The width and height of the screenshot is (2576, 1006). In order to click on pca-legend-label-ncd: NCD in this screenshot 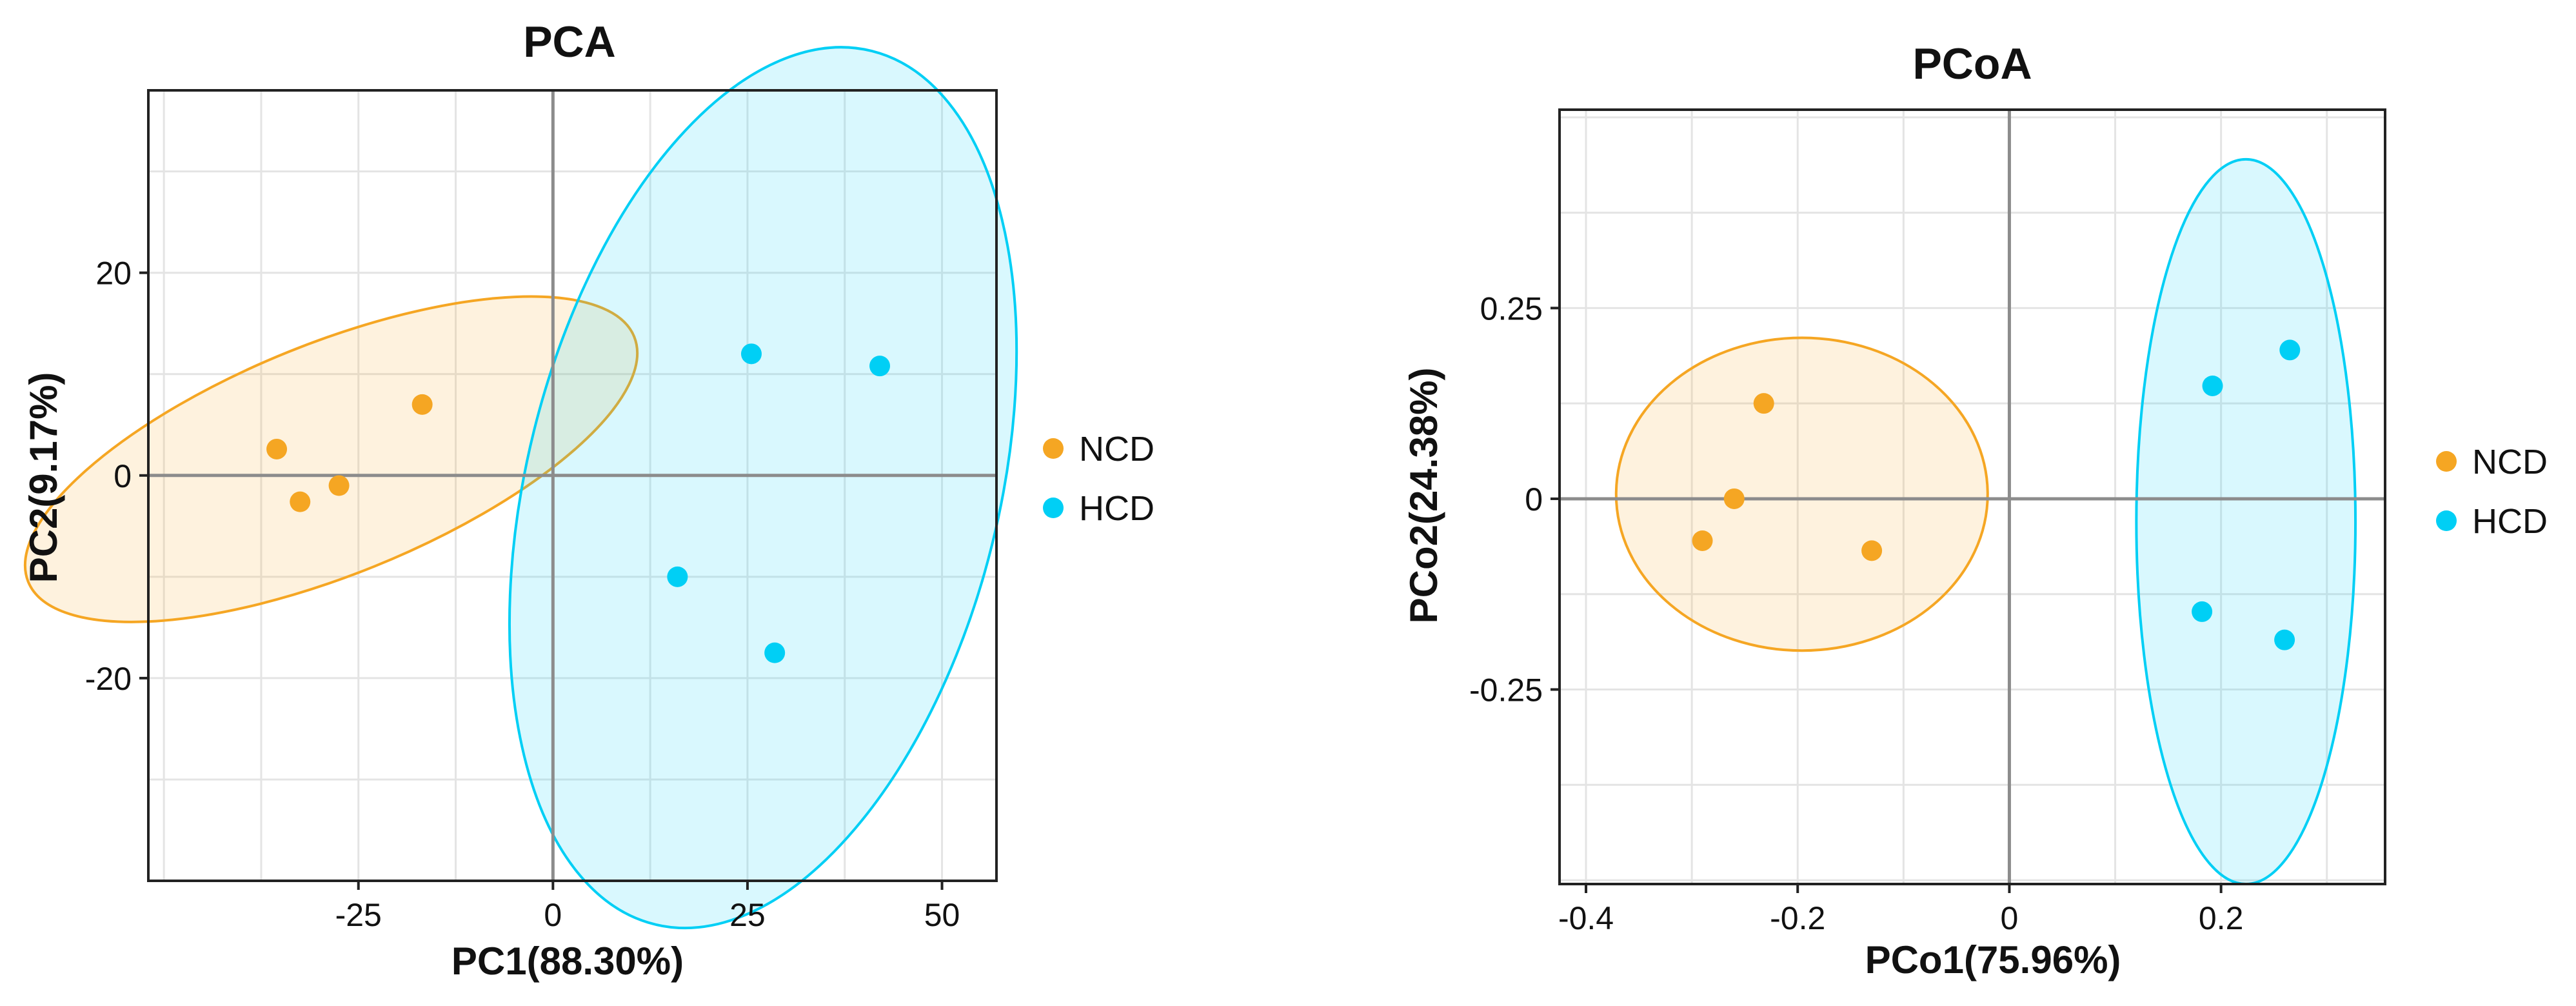, I will do `click(1116, 449)`.